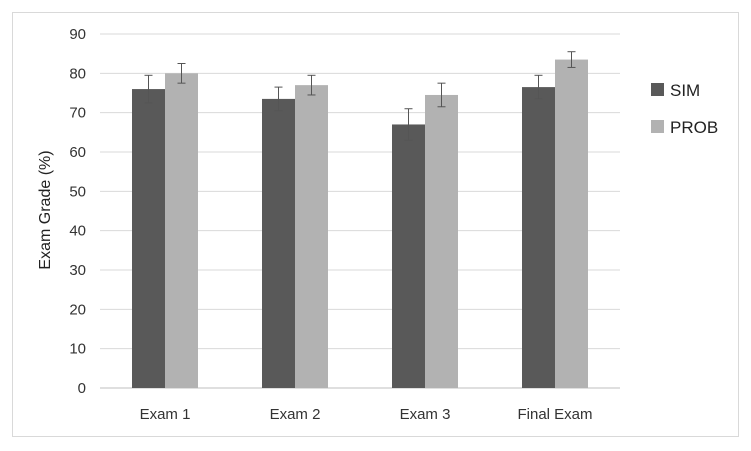 This screenshot has height=451, width=751. I want to click on y-tick-0: 0, so click(82, 388).